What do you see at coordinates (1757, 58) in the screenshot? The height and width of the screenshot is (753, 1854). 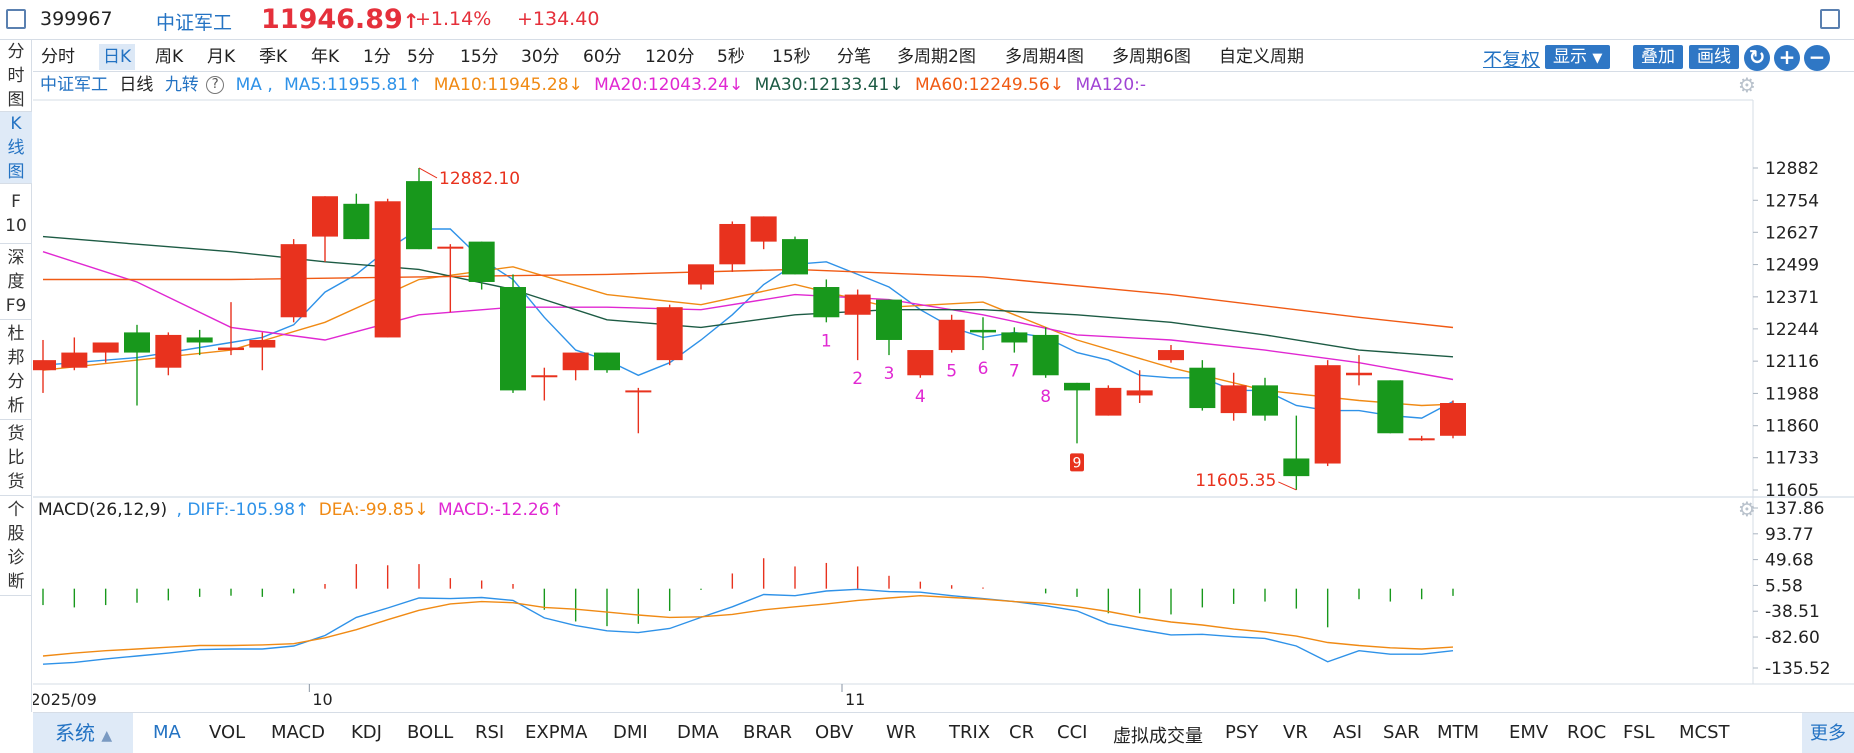 I see `refresh-icon: ↻` at bounding box center [1757, 58].